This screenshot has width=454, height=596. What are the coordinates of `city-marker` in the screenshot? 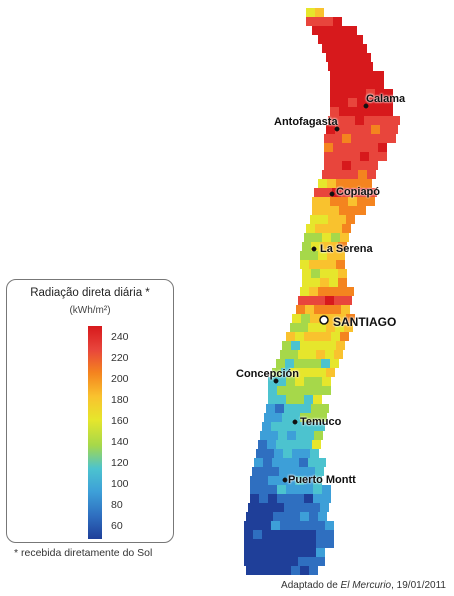 It's located at (276, 381).